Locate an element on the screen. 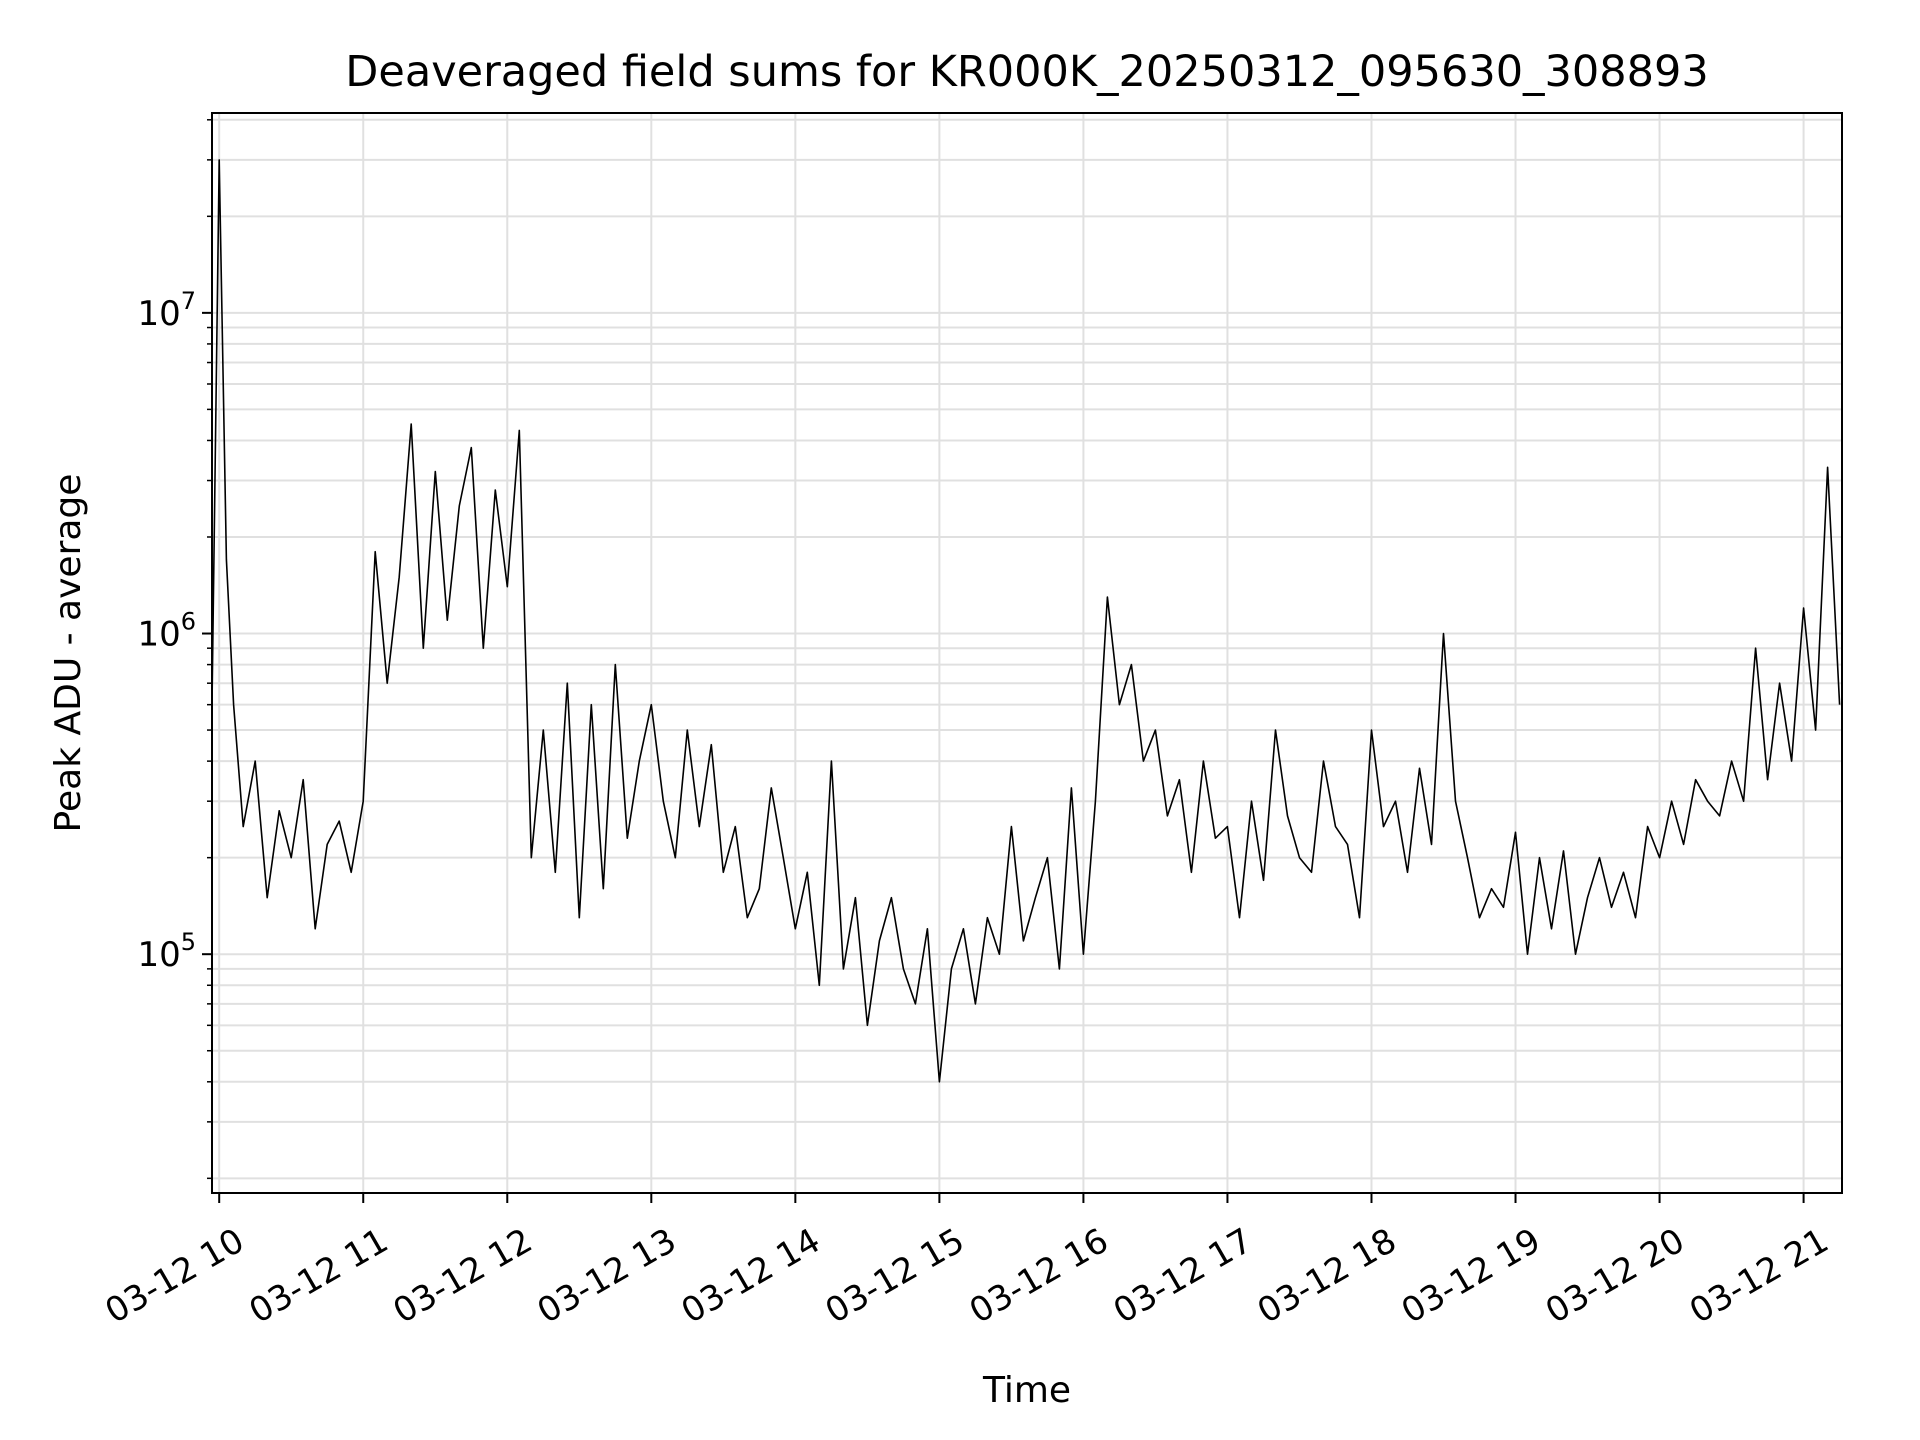 This screenshot has height=1440, width=1920. y-tick-label: 10⁵ is located at coordinates (166, 951).